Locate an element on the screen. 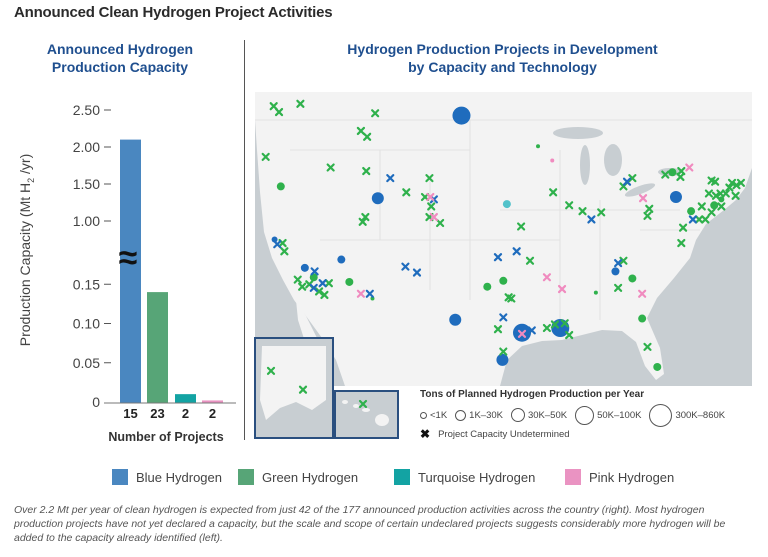 The image size is (768, 557). hawaii-inset is located at coordinates (366, 414).